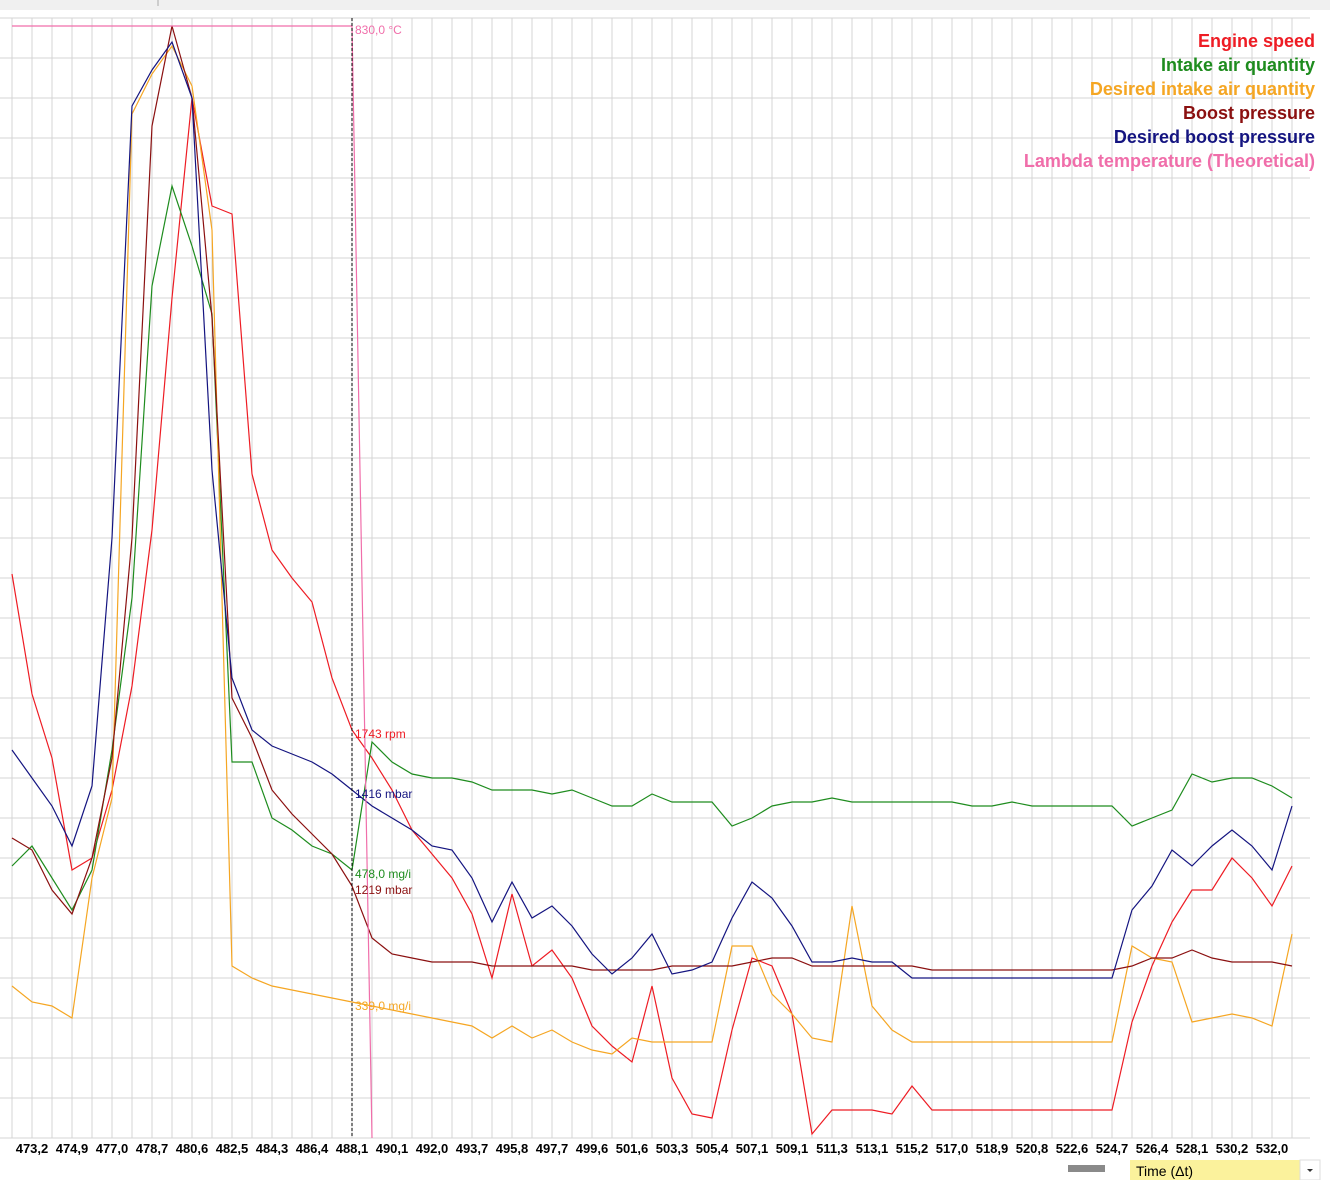  Describe the element at coordinates (380, 734) in the screenshot. I see `cursor-value-label: 1743 rpm` at that location.